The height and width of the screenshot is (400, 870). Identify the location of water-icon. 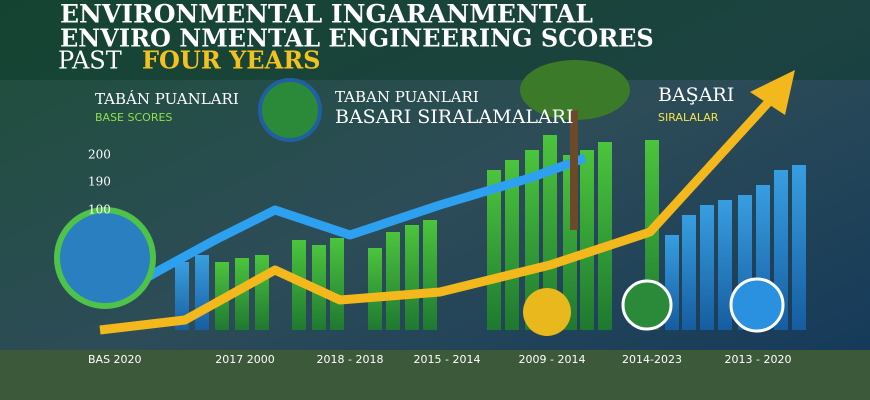
(757, 305).